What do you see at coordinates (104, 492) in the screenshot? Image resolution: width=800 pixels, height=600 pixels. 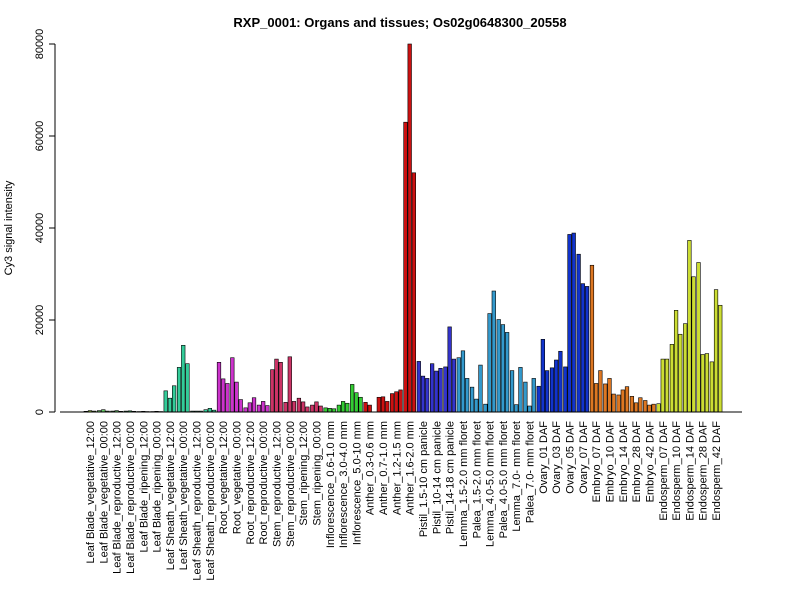 I see `x-tick-label: Leaf Blade_vegetative_00:00` at bounding box center [104, 492].